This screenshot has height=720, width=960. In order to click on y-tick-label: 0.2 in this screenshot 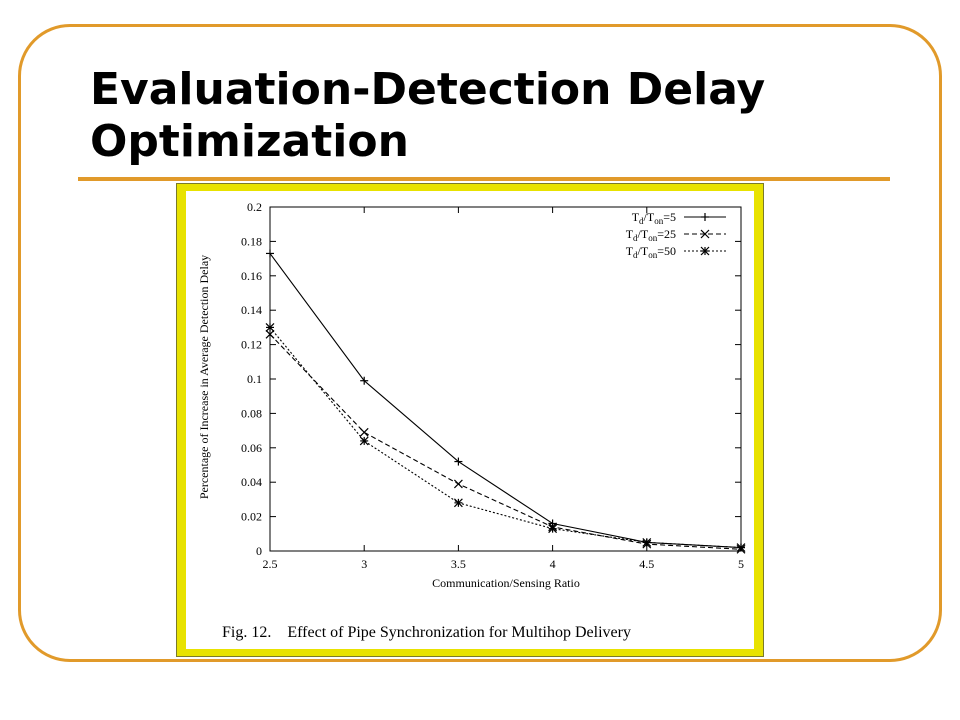, I will do `click(254, 207)`.